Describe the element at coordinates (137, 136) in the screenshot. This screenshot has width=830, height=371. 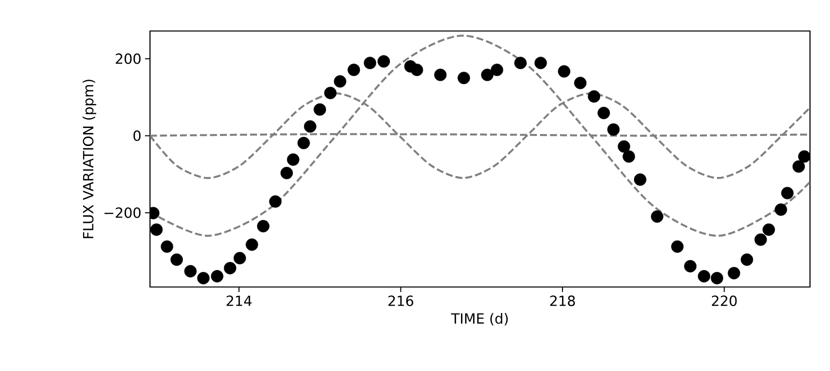
I see `y-tick-label: 0` at that location.